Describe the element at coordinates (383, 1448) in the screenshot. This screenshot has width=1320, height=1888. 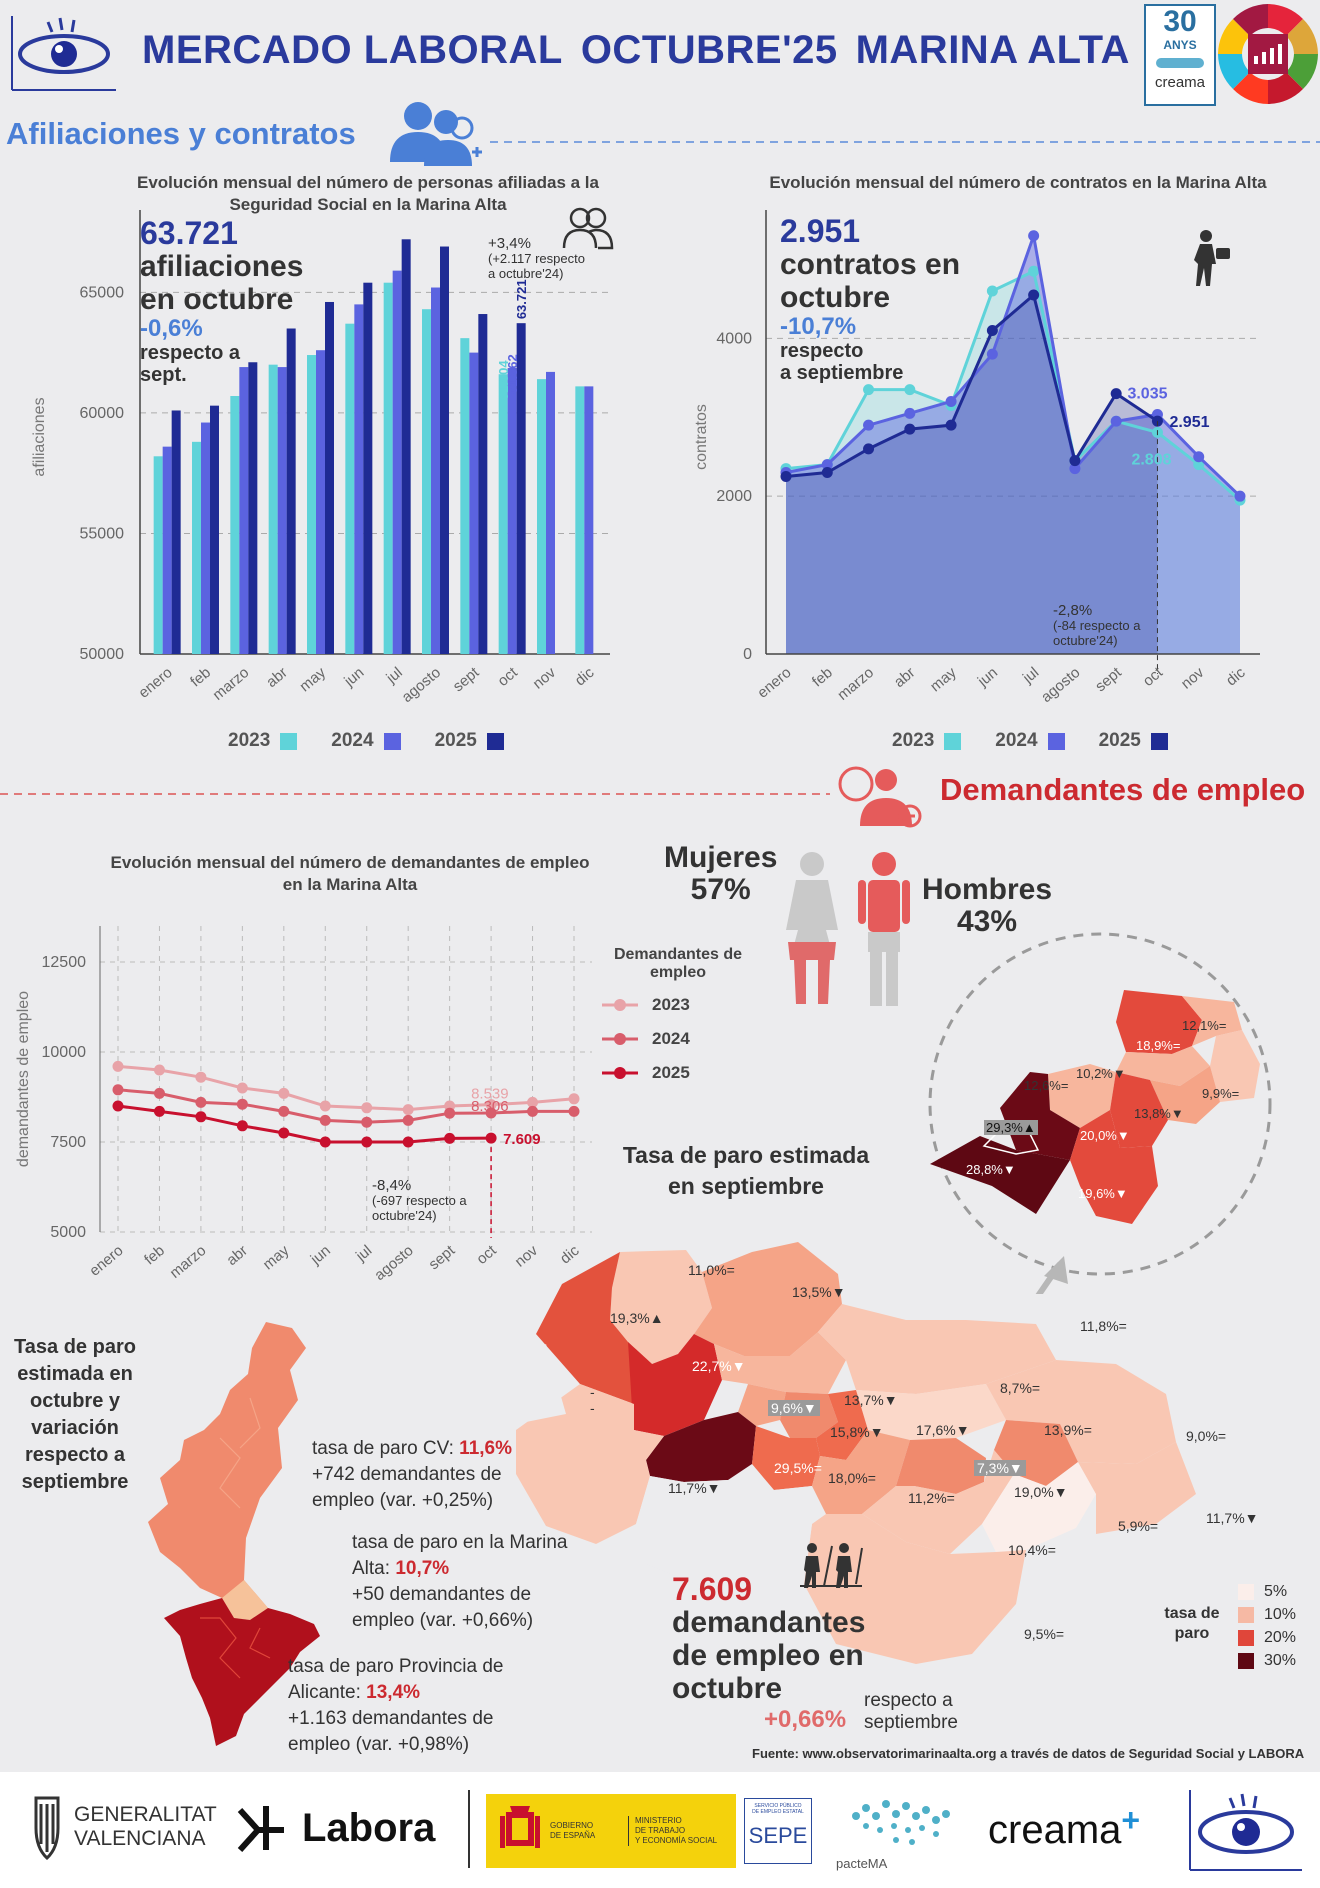
I see `cv-rate-label: tasa de paro CV:` at that location.